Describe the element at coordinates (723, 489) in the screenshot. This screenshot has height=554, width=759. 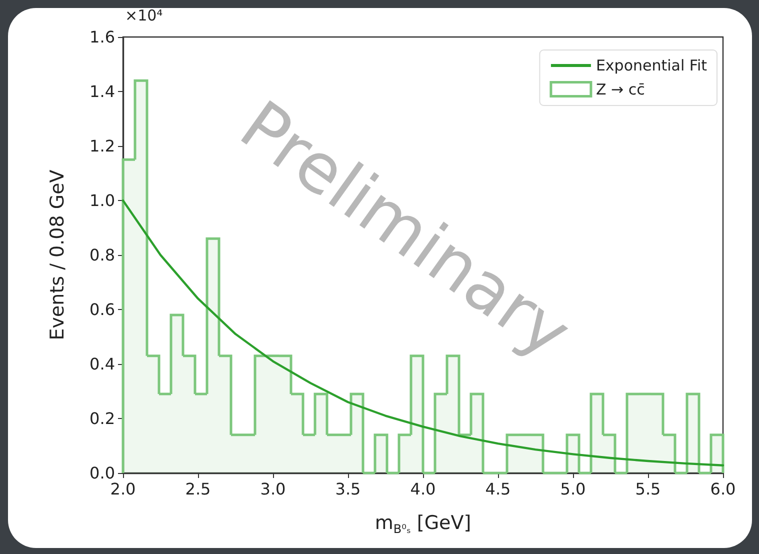
I see `x-tick-label: 6.0` at that location.